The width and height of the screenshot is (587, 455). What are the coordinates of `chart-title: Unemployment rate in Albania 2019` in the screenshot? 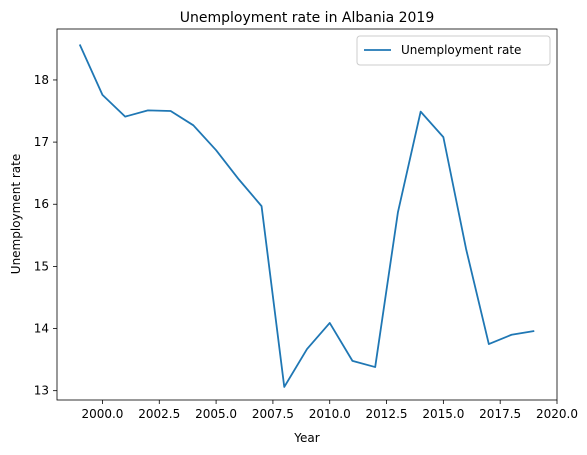 It's located at (307, 18).